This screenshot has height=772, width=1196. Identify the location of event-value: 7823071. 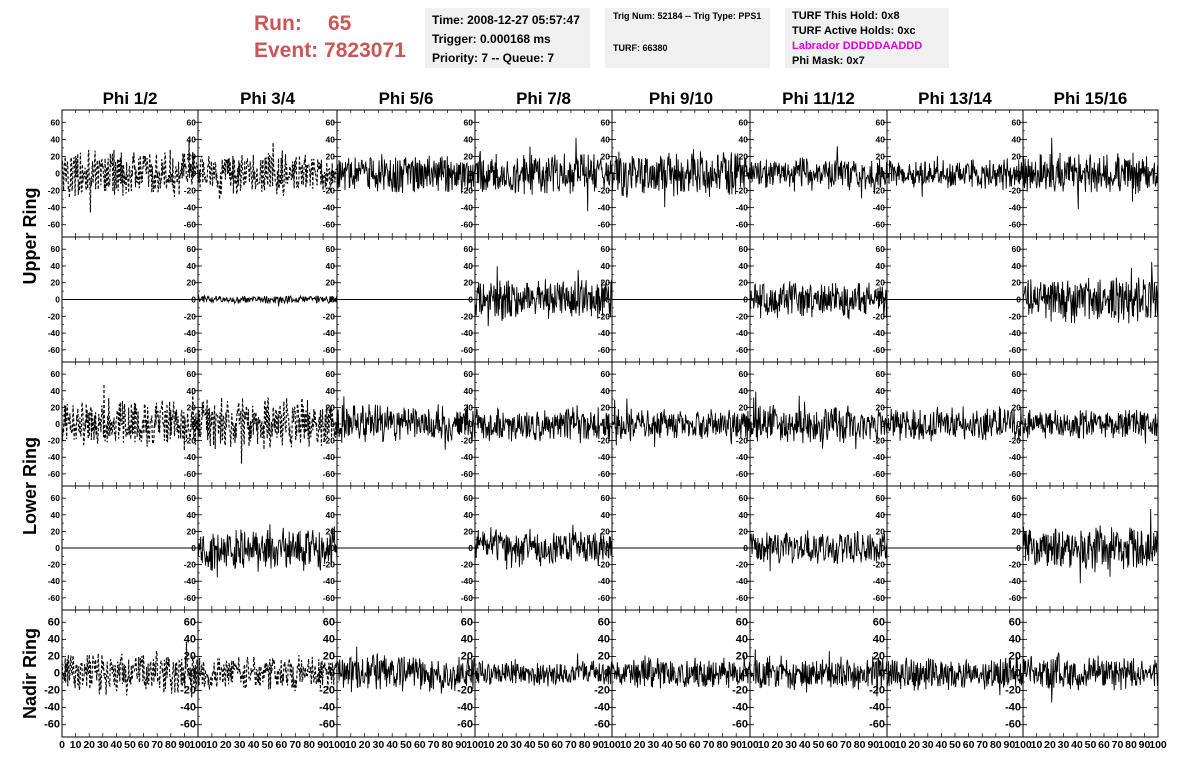
(365, 50).